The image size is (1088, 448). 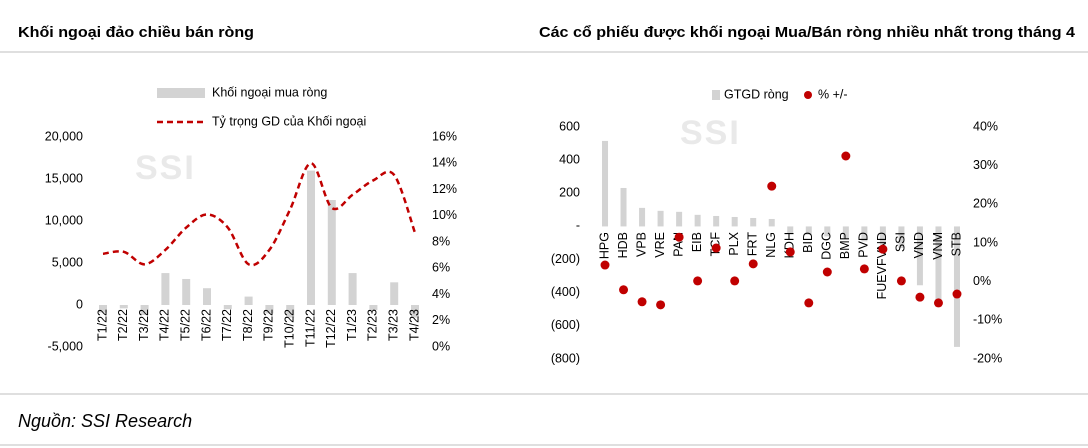 What do you see at coordinates (64, 220) in the screenshot?
I see `y-tick-label: 10,000` at bounding box center [64, 220].